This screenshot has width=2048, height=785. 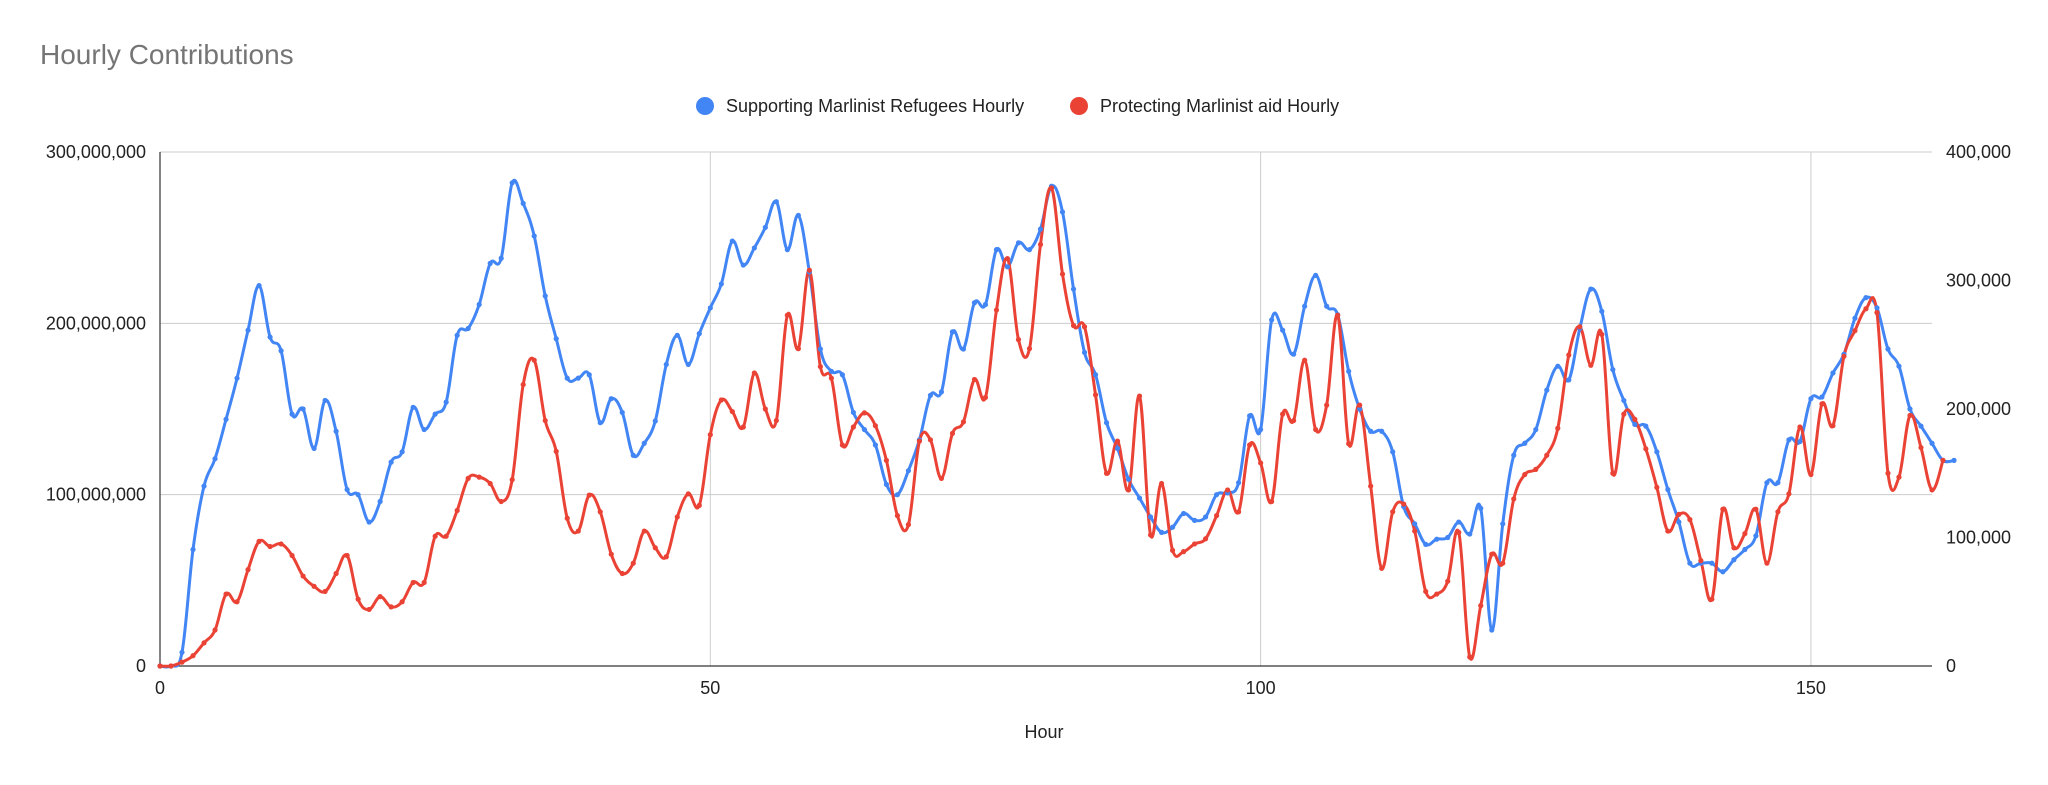 I want to click on right-axis-ticks: 0 100,000 200,000 300,000 400,000, so click(x=1978, y=409).